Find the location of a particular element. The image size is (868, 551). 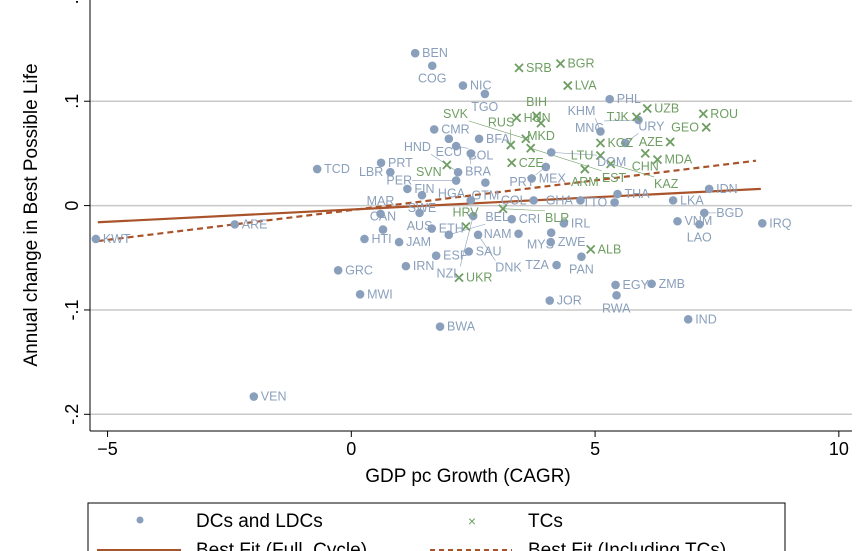

legend-label-tcs: TCs is located at coordinates (545, 521).